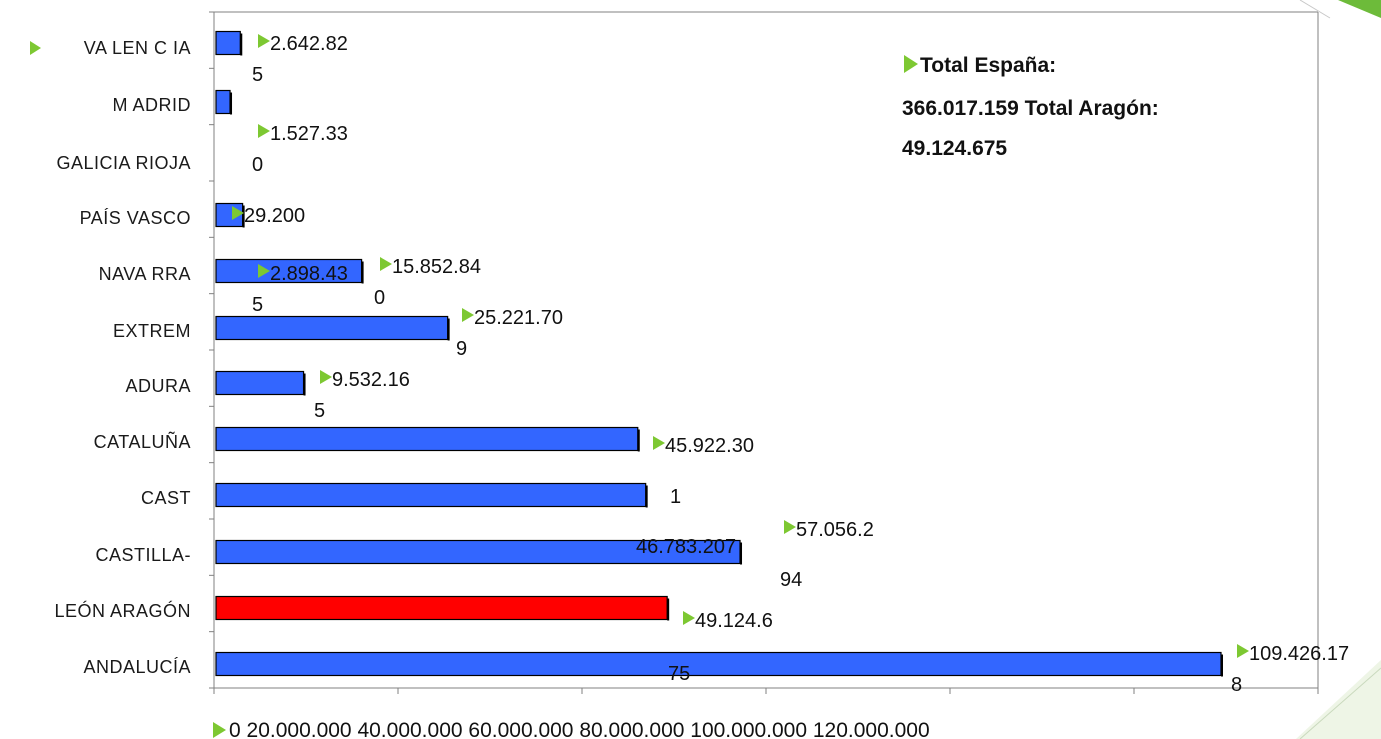  What do you see at coordinates (309, 44) in the screenshot?
I see `value-label-line-1: 2.642.82` at bounding box center [309, 44].